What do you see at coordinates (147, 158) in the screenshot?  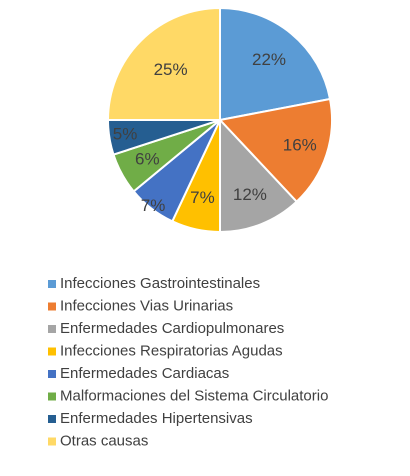 I see `data-label: 6%` at bounding box center [147, 158].